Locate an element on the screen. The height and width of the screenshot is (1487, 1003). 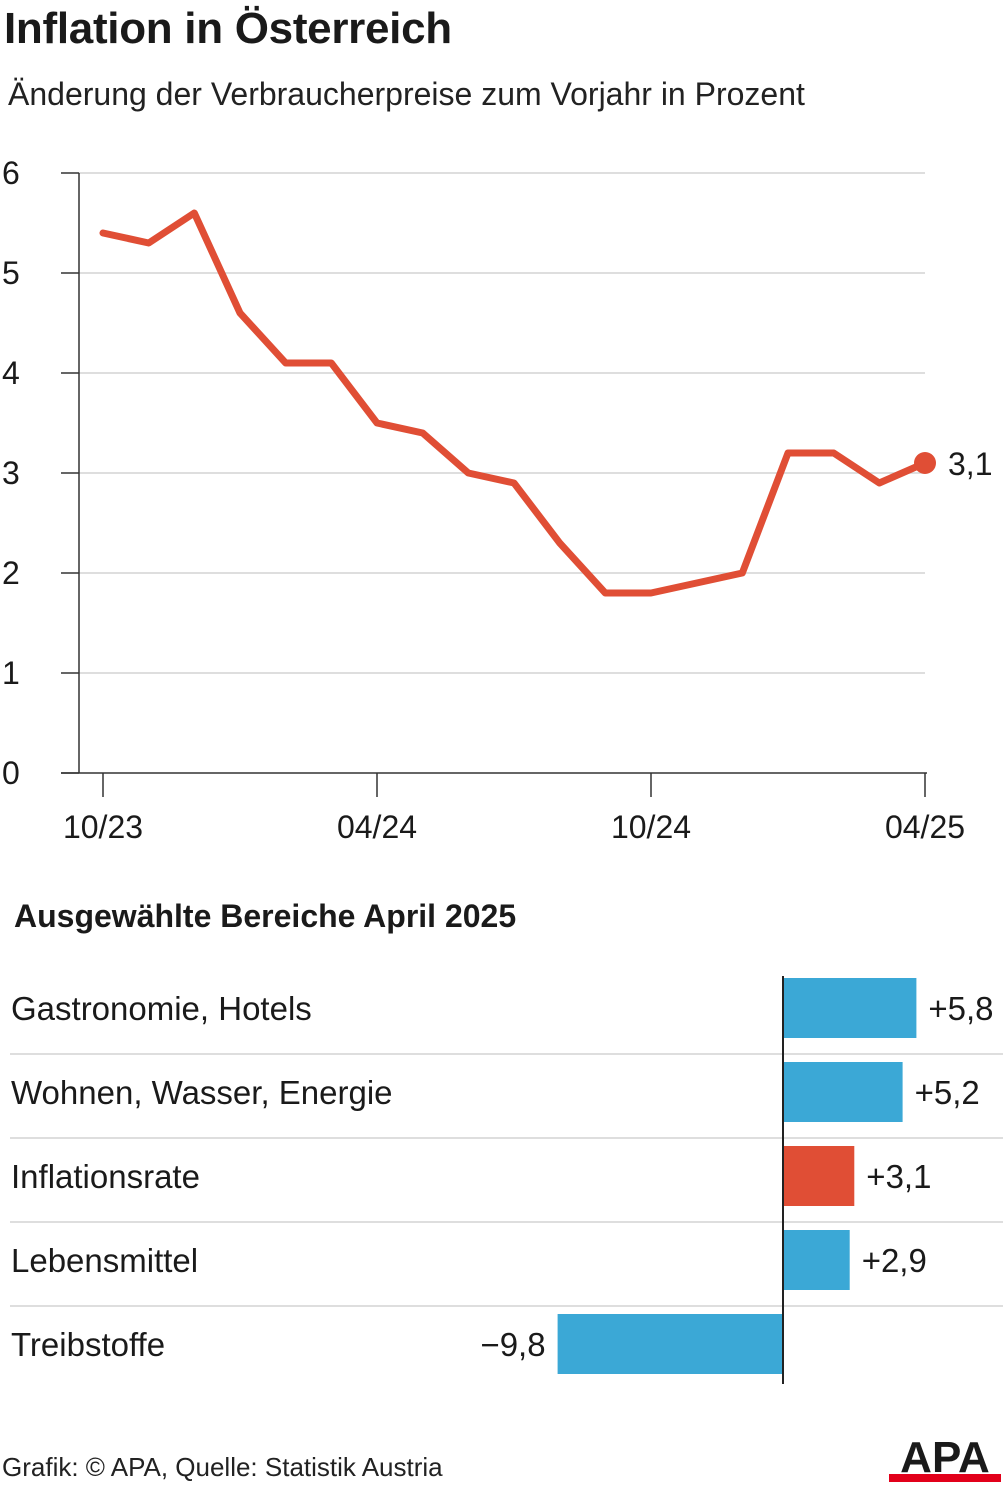
bar-category-label: Gastronomie, Hotels is located at coordinates (161, 1008).